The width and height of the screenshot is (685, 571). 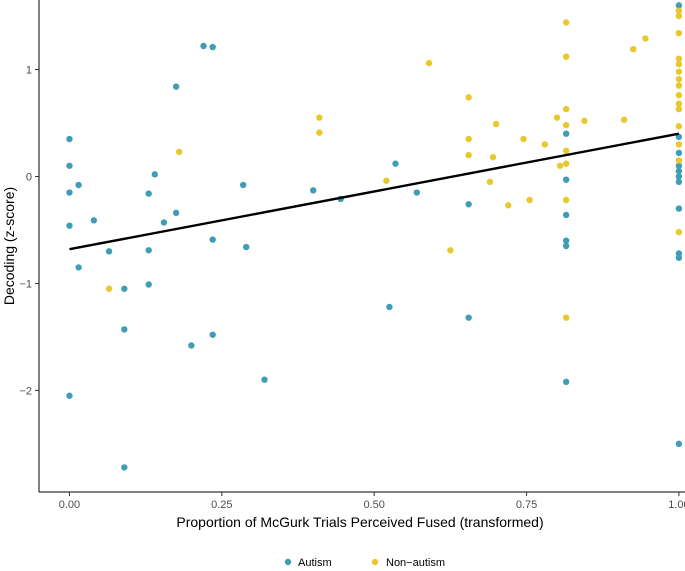 I want to click on y-tick-label: 1, so click(x=29, y=71).